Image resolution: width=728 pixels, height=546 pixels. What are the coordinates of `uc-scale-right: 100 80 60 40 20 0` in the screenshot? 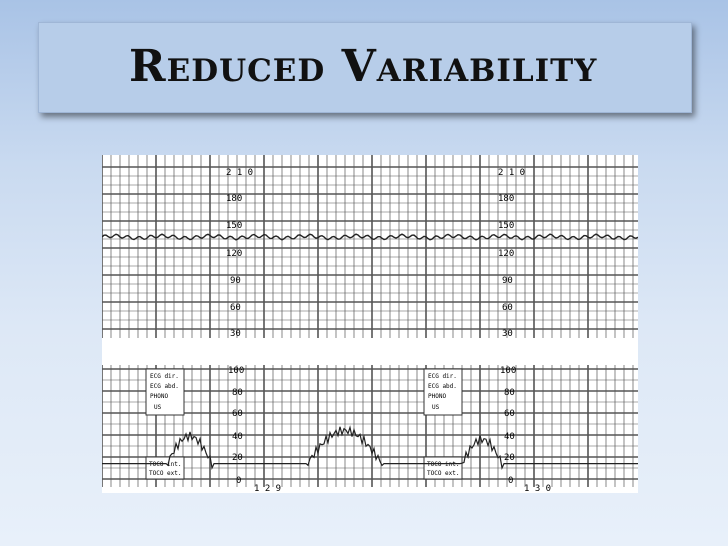 It's located at (508, 426).